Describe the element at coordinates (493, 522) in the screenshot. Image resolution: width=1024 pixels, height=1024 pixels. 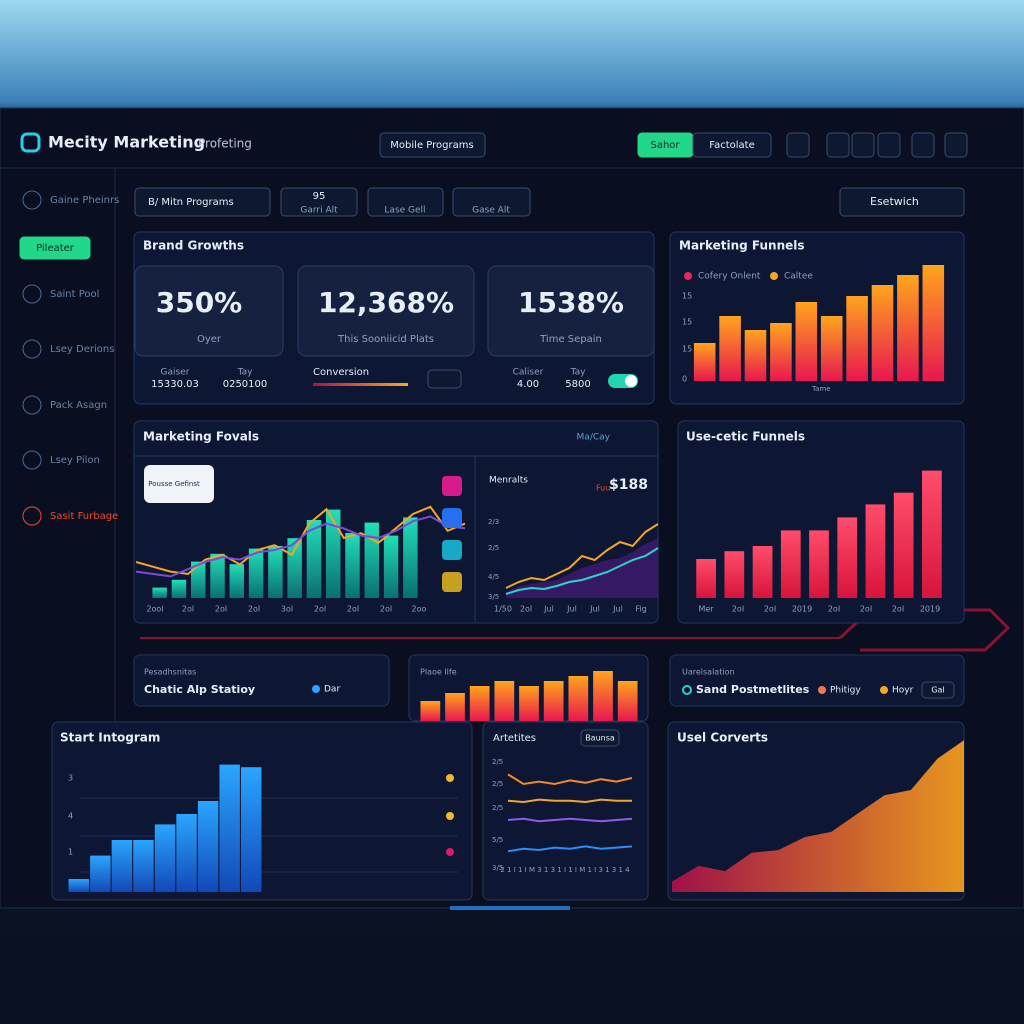
I see `y-label: 2/3` at that location.